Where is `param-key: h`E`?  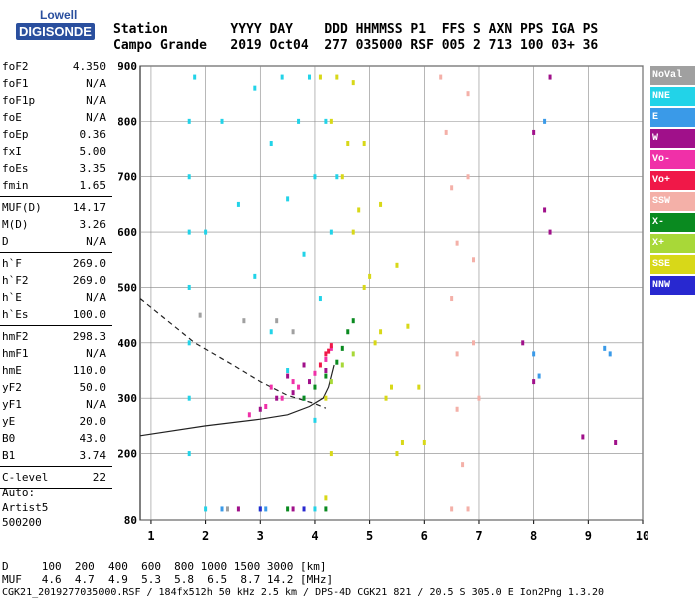 param-key: h`E is located at coordinates (12, 297).